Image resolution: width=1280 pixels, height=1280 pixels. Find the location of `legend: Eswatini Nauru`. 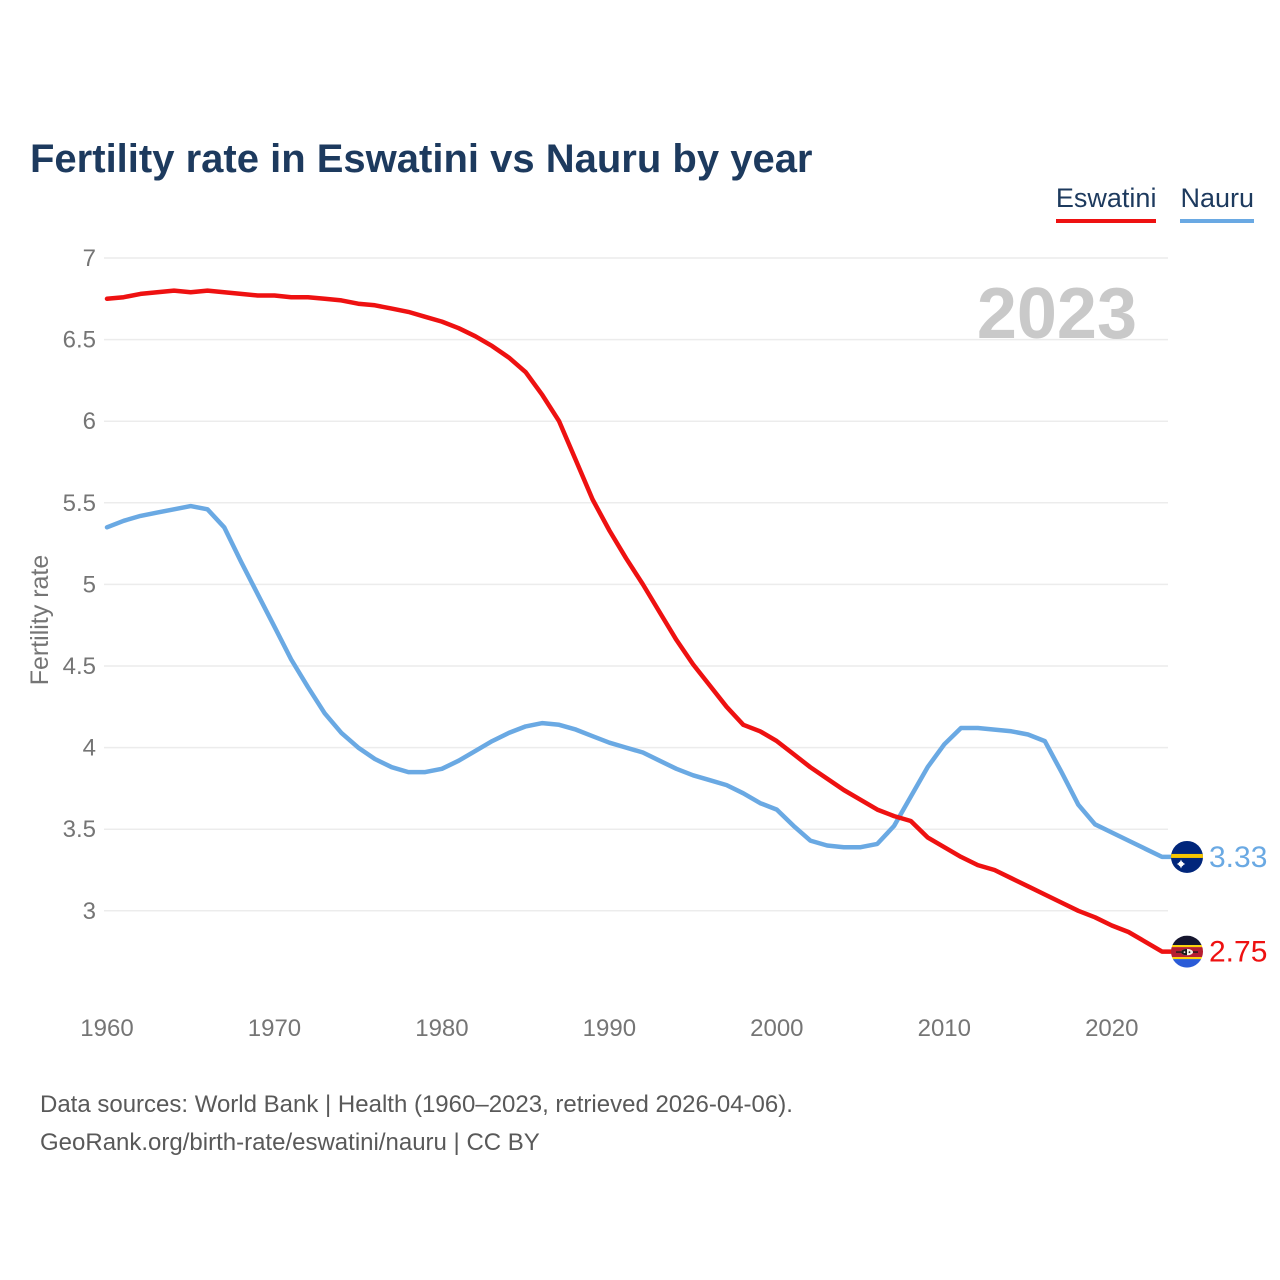

legend: Eswatini Nauru is located at coordinates (1154, 203).